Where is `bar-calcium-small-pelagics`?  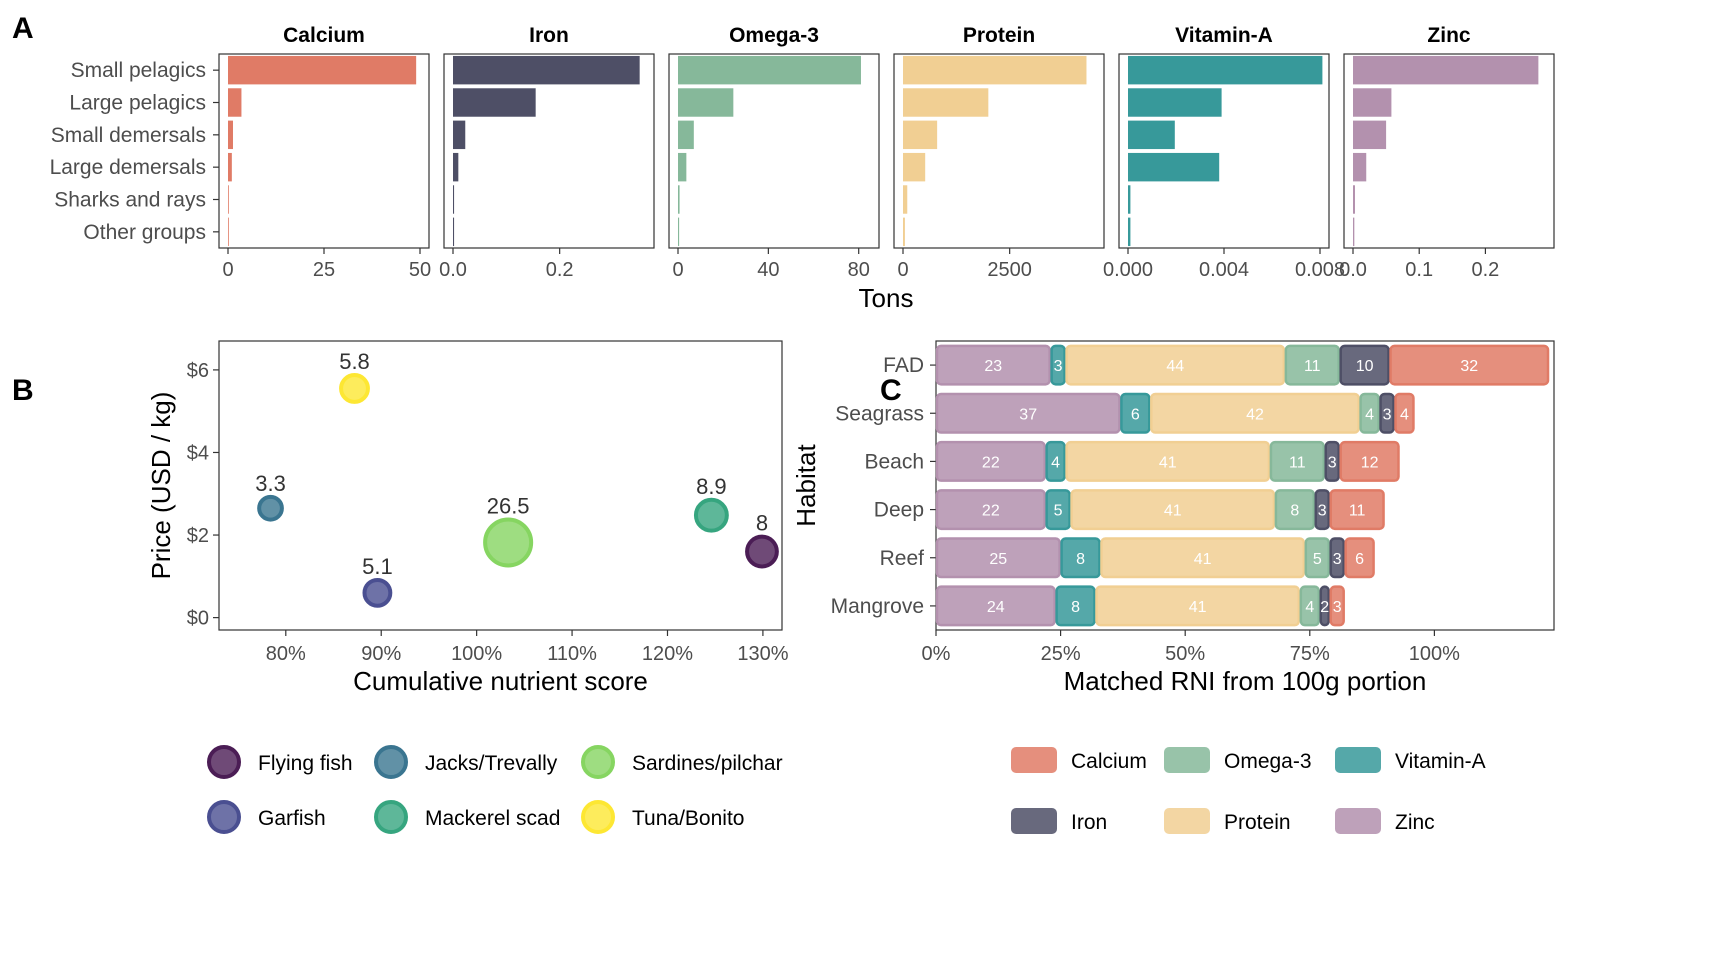
bar-calcium-small-pelagics is located at coordinates (322, 70).